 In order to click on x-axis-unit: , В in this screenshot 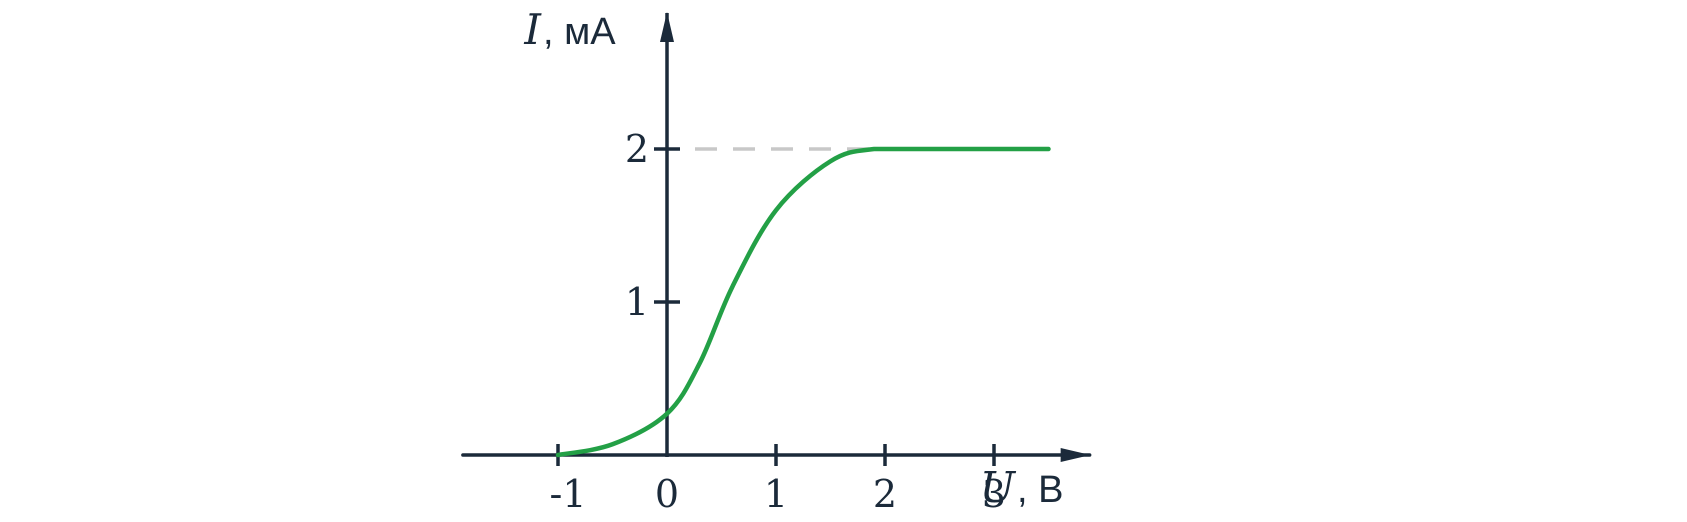, I will do `click(1040, 490)`.